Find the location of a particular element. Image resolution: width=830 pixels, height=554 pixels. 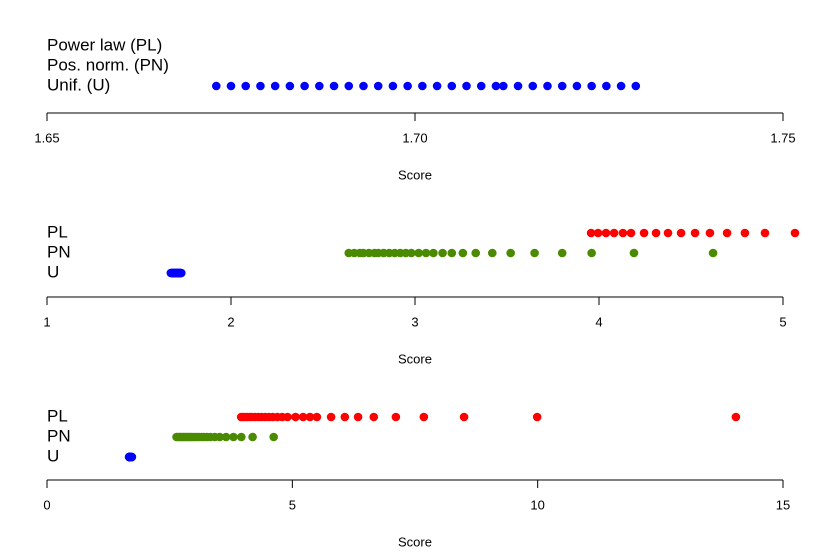

x-tick-label: 4 is located at coordinates (598, 321).